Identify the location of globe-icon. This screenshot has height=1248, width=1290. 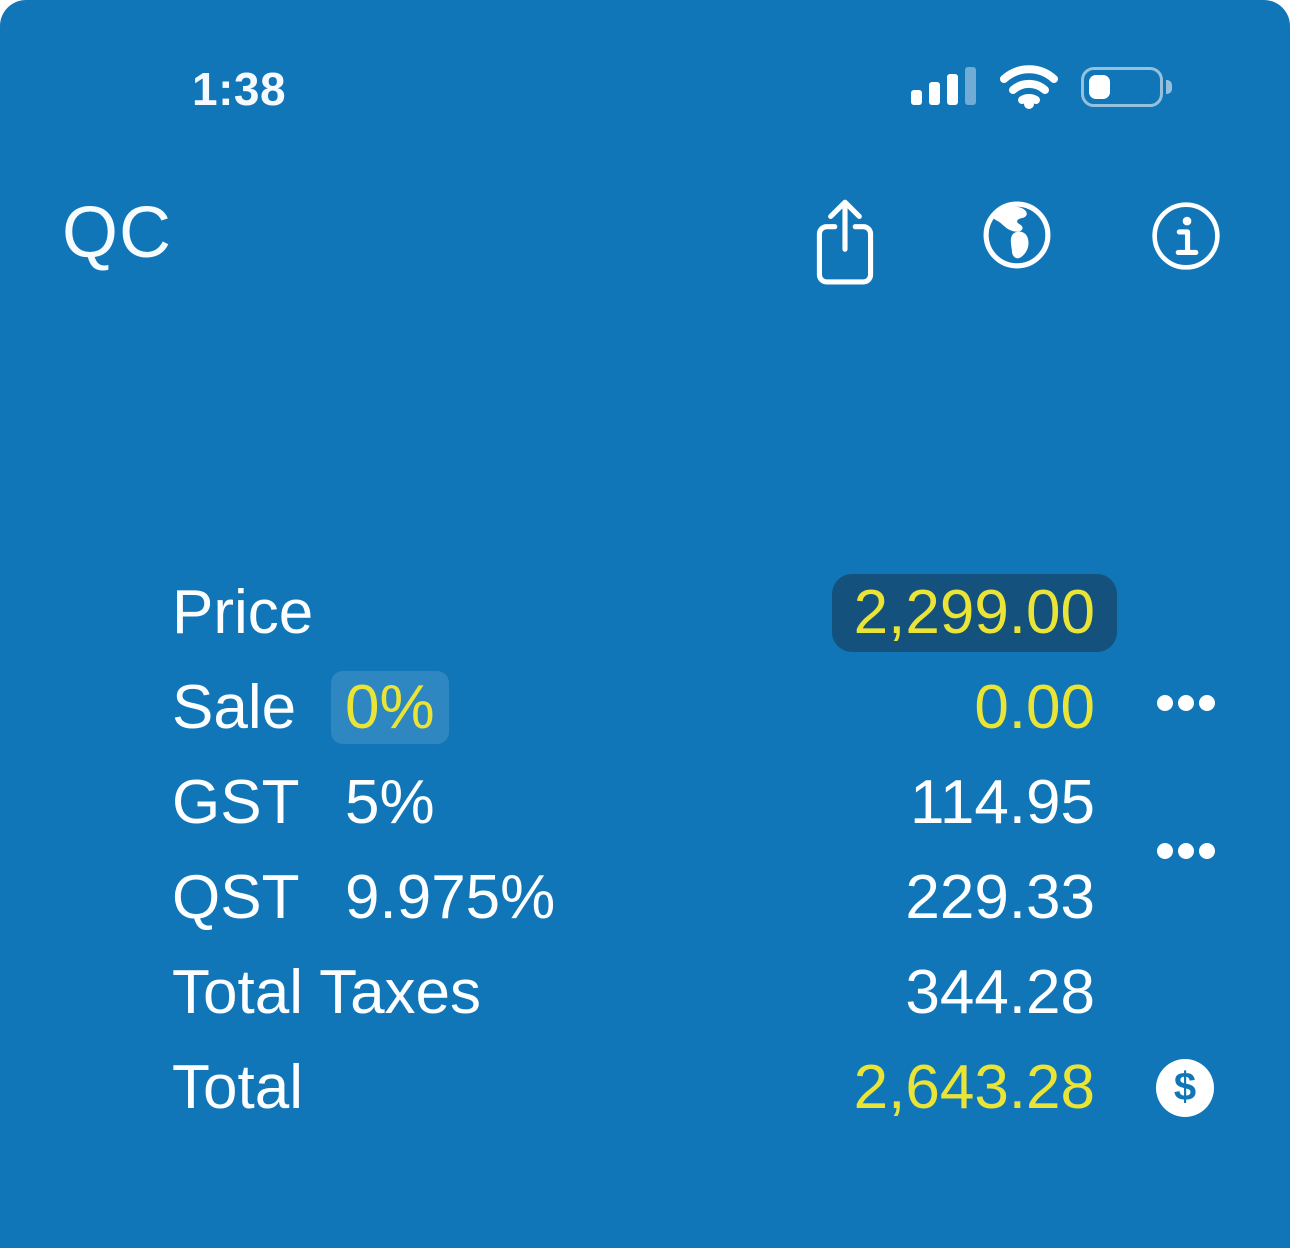
(1017, 237).